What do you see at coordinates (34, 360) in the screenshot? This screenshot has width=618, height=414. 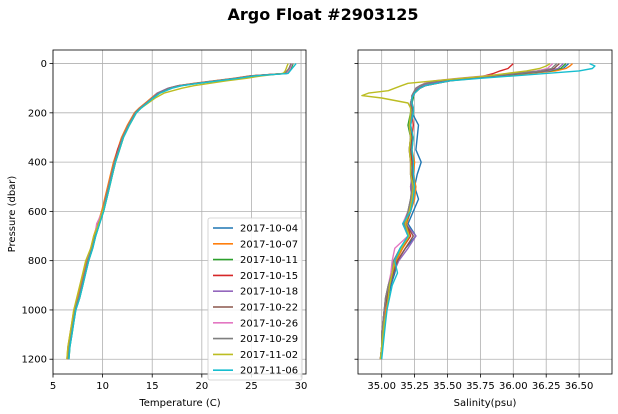 I see `temperature-y-tick-label: 1200` at bounding box center [34, 360].